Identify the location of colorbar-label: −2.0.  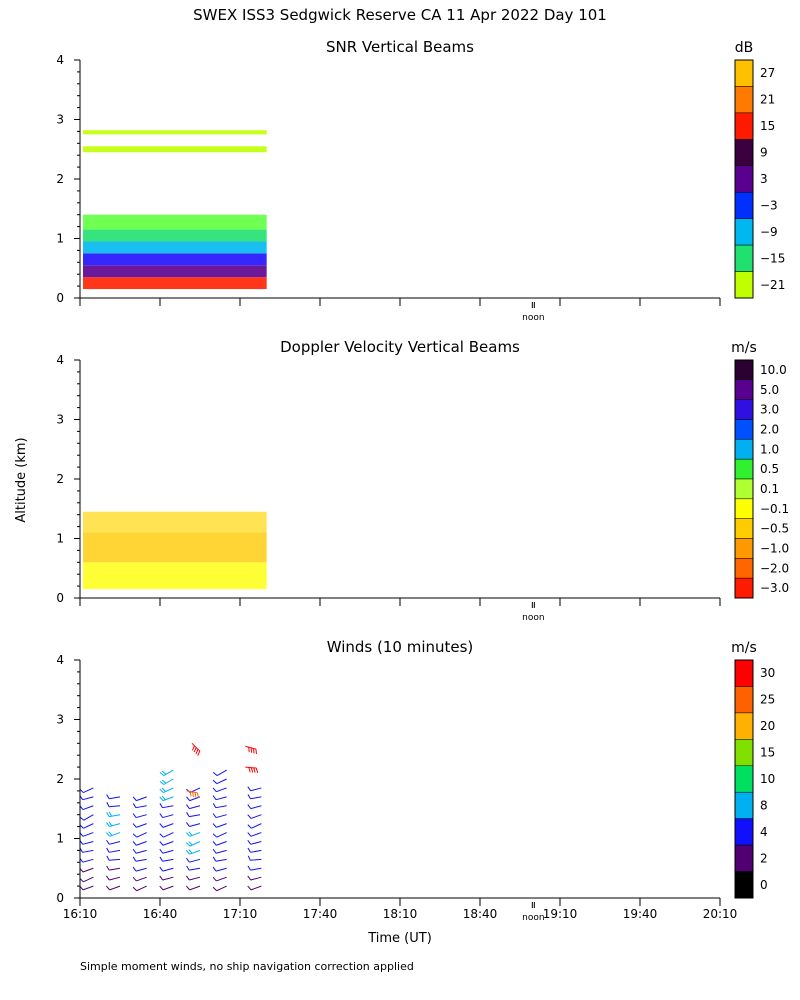
(774, 568).